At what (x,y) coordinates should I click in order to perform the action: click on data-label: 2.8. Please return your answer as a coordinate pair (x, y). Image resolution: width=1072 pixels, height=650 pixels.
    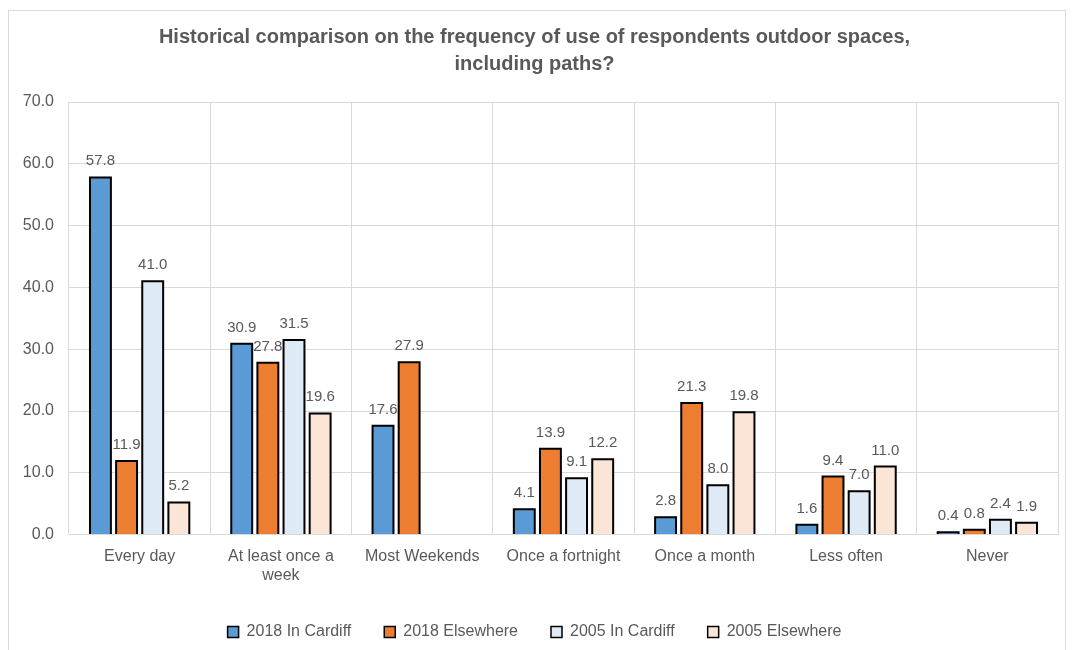
    Looking at the image, I should click on (666, 500).